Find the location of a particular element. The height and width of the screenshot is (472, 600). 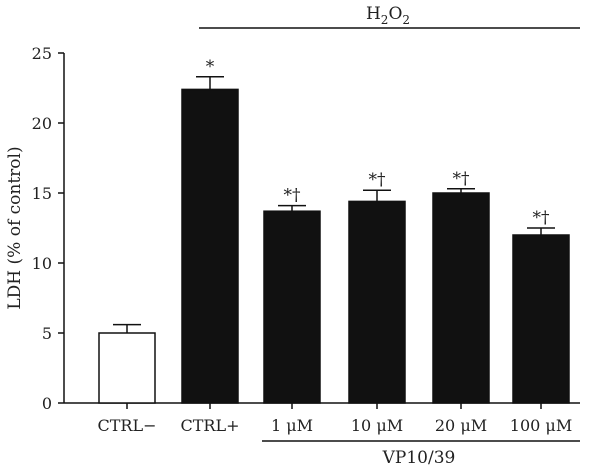

y-tick-label: 10 is located at coordinates (42, 263).